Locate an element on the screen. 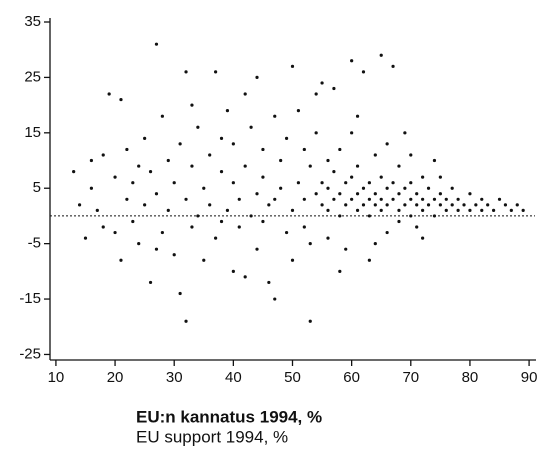  x-label-2: EU support 1994, % is located at coordinates (212, 436).